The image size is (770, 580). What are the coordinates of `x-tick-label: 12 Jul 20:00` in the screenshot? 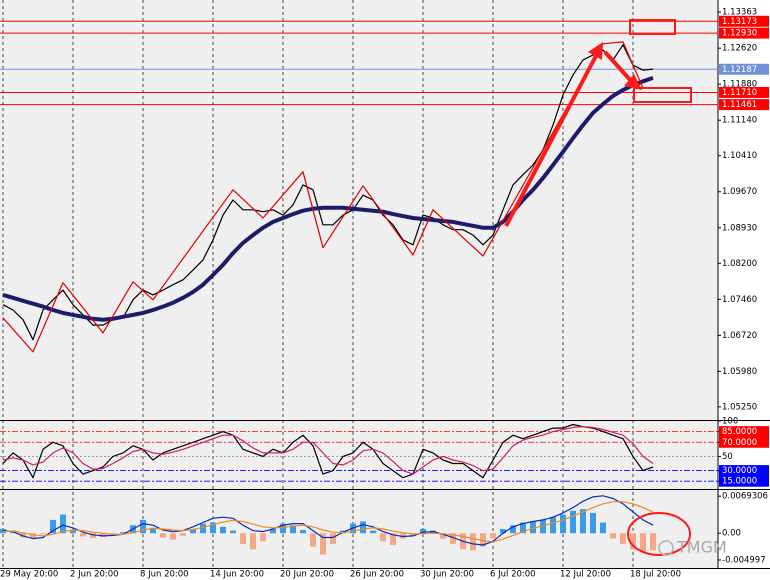 It's located at (585, 575).